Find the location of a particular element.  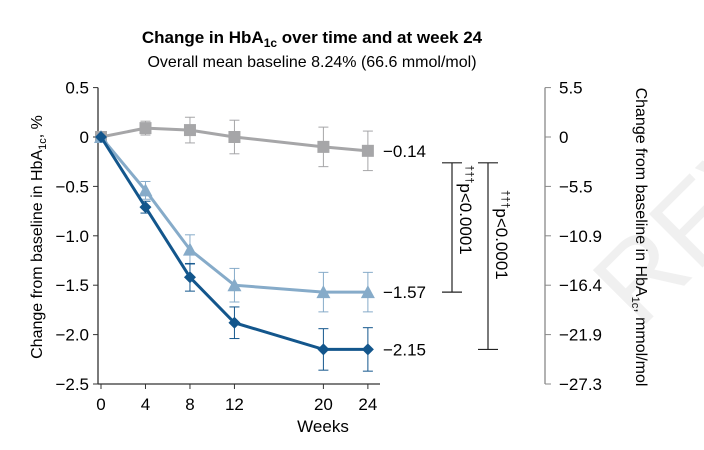

y-right-tick-label: 5.5 is located at coordinates (571, 88).